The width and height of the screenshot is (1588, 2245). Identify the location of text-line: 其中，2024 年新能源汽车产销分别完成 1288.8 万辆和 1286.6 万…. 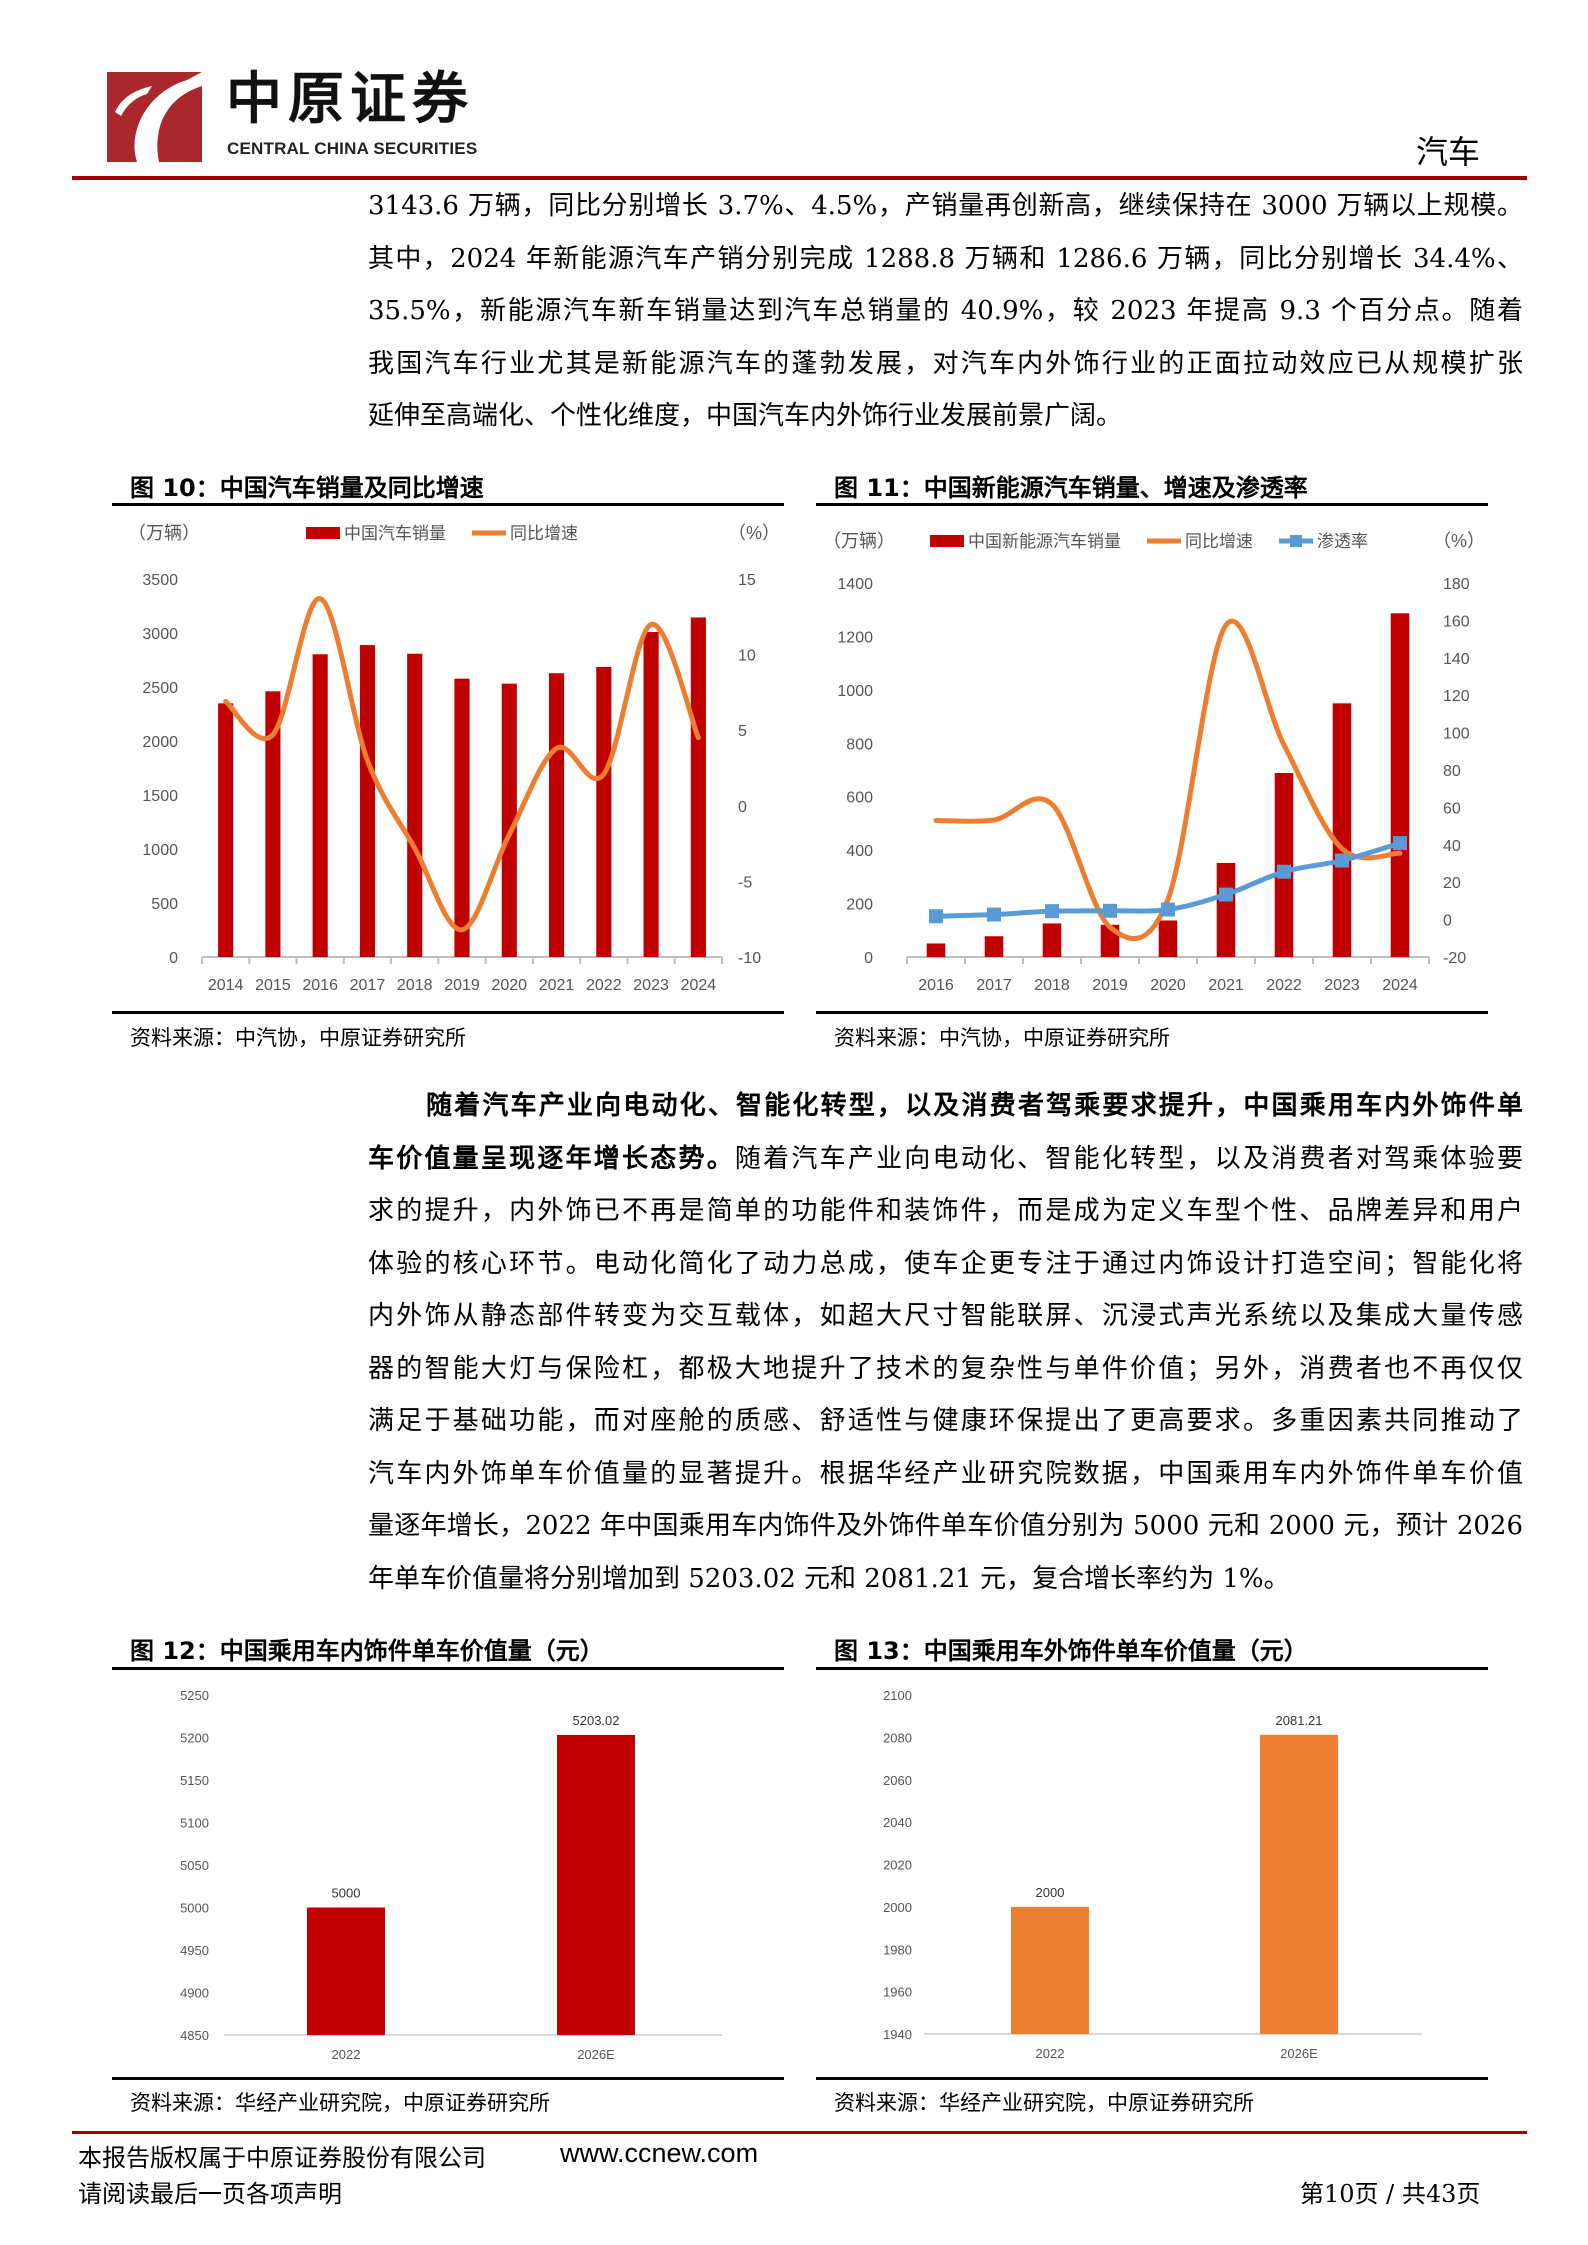
(945, 258).